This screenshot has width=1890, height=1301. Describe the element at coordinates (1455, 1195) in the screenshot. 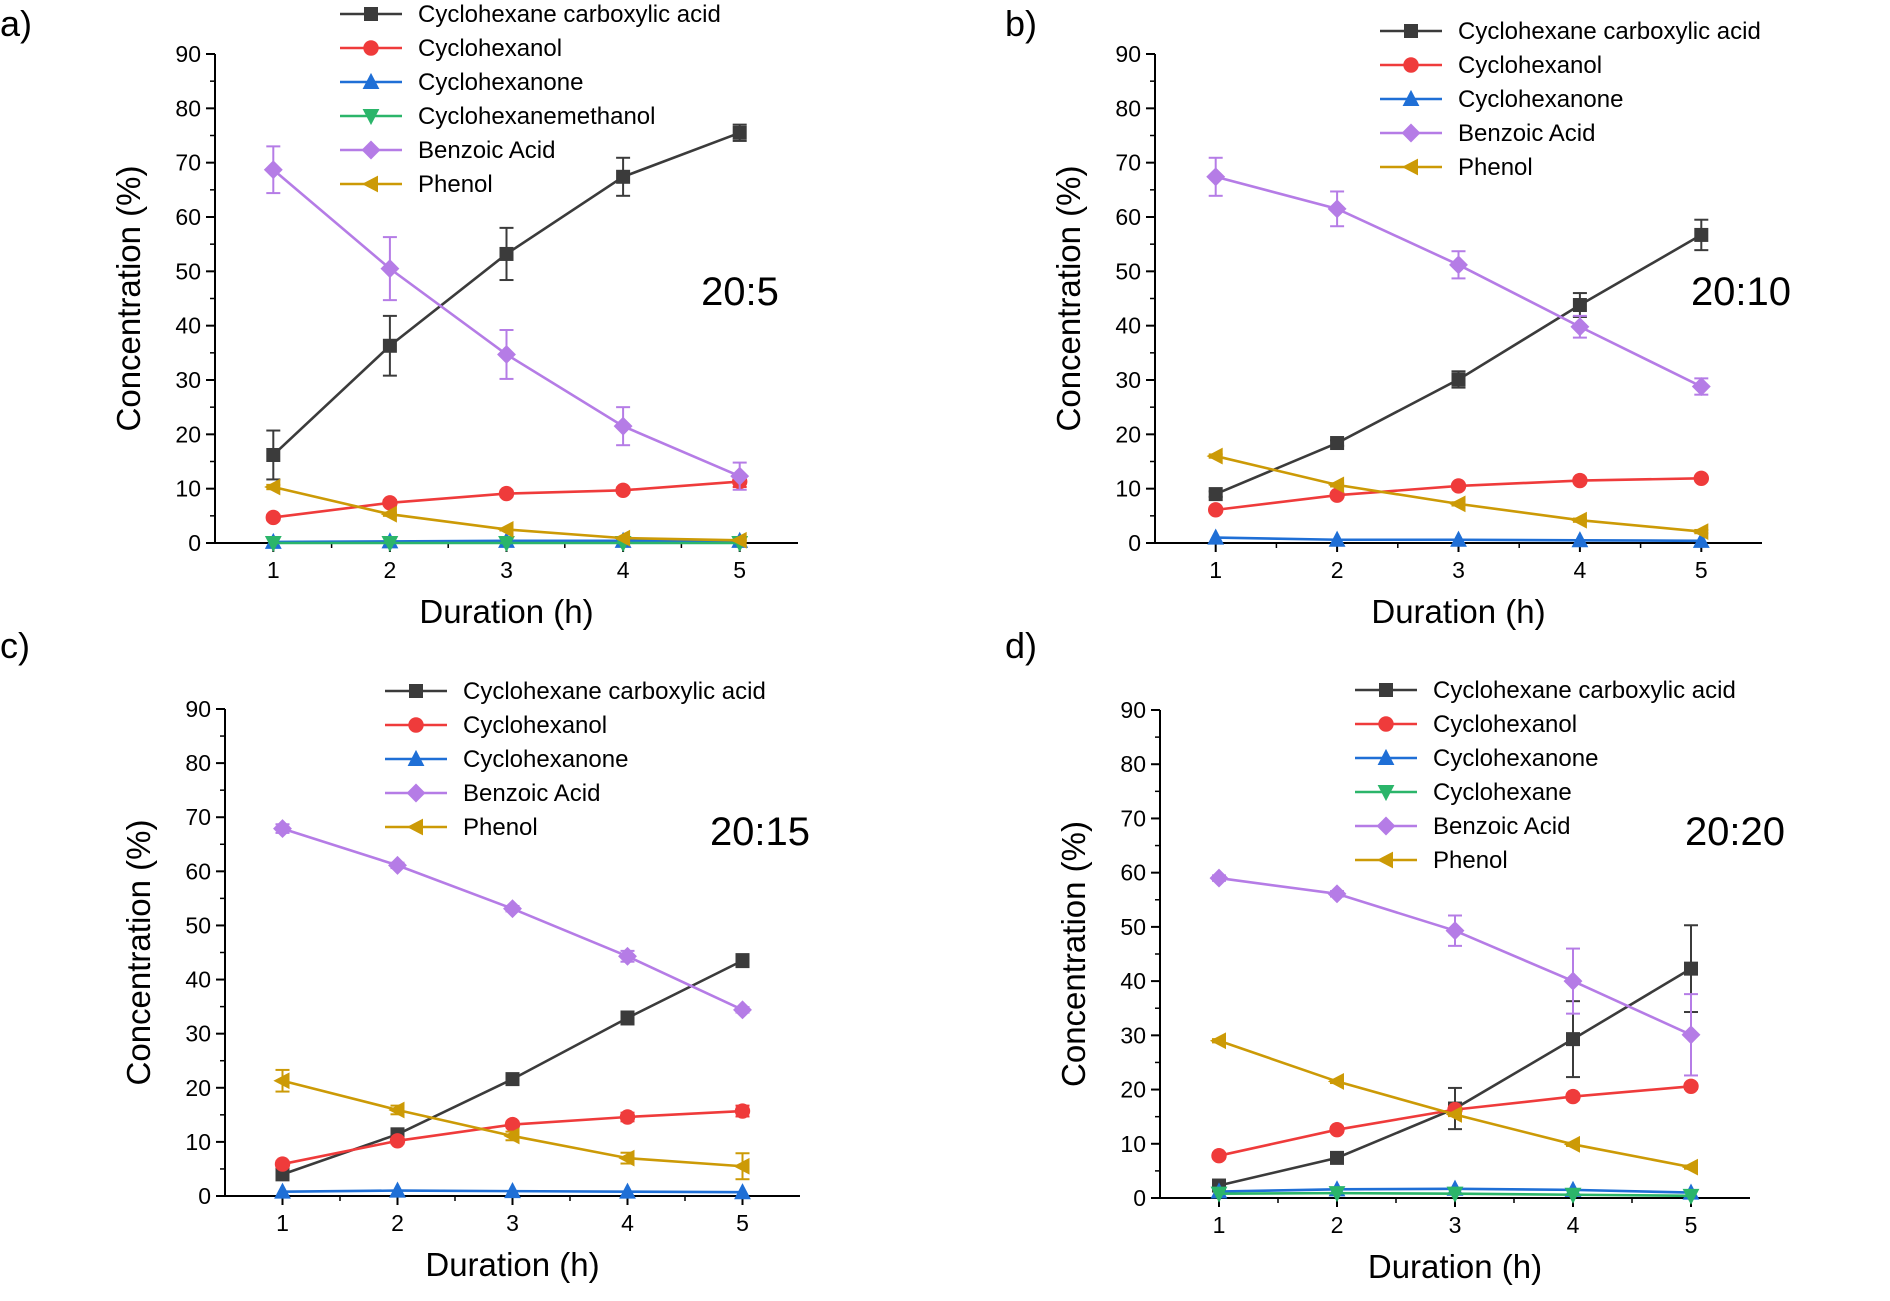

I see `series-cyclohexane` at that location.